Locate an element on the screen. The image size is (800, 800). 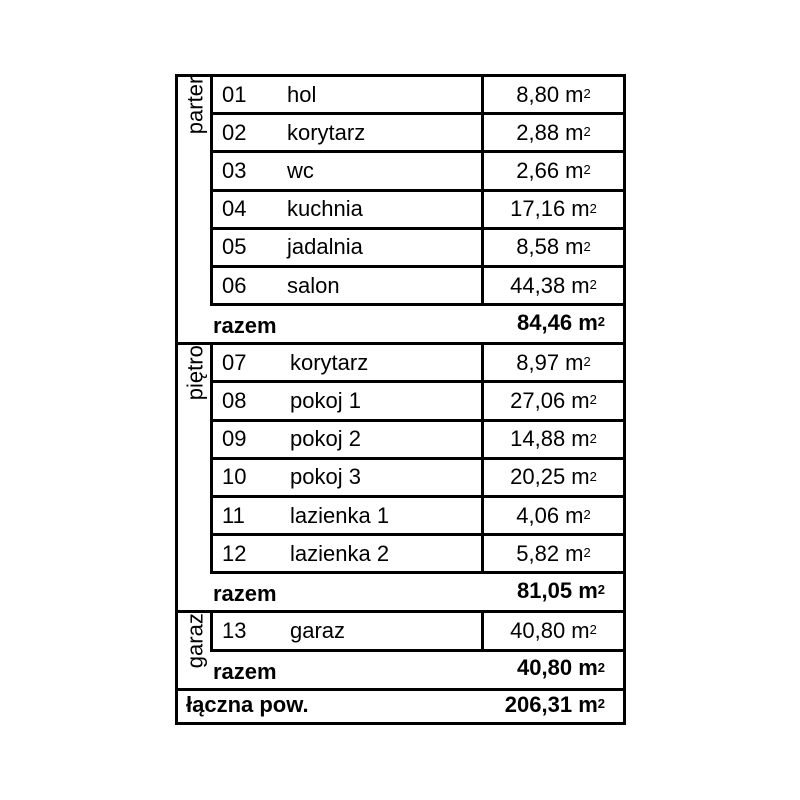
section-label: parter is located at coordinates (195, 106).